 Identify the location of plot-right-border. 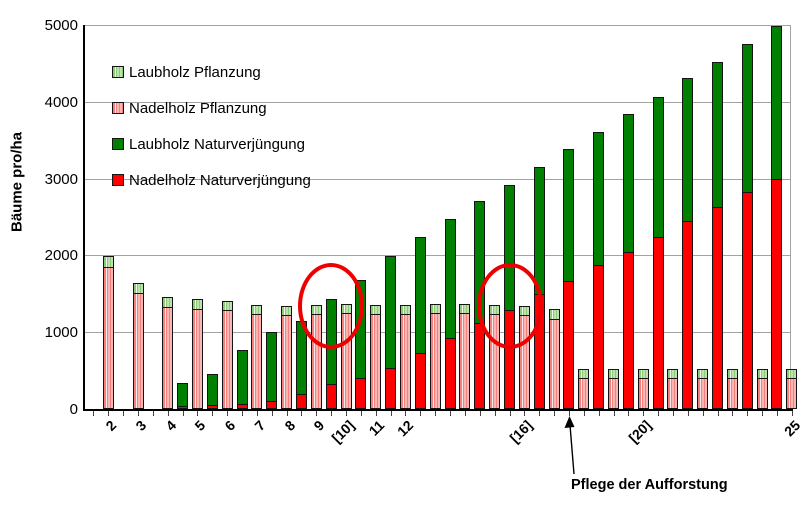
(790, 217).